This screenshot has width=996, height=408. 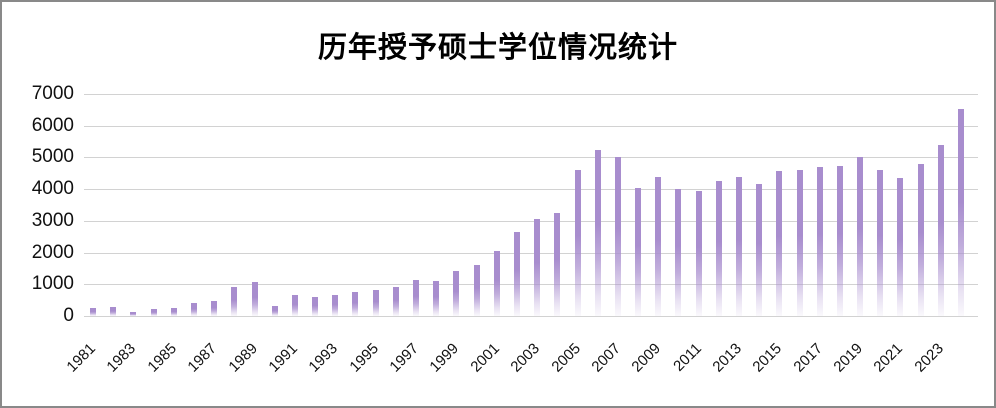 I want to click on bar-2020, so click(x=880, y=243).